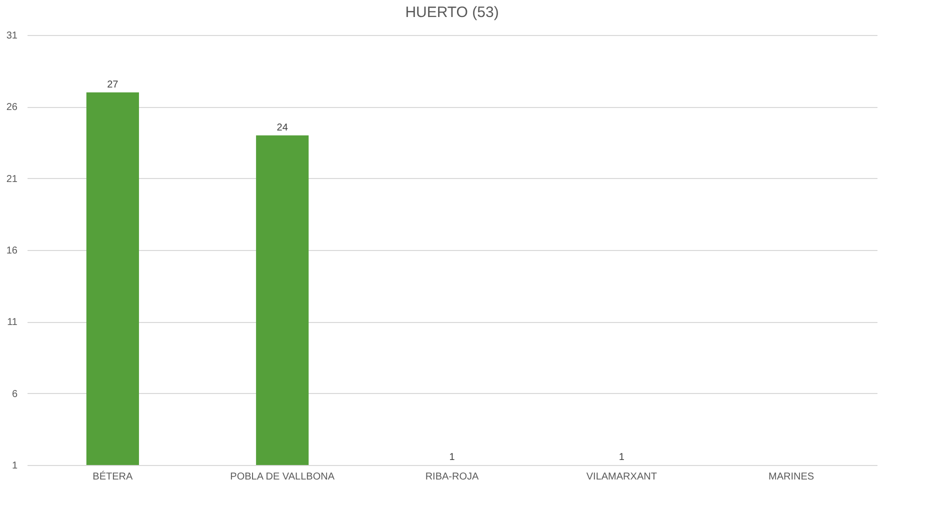 The width and height of the screenshot is (927, 526). What do you see at coordinates (452, 477) in the screenshot?
I see `x-tick-label: RIBA-ROJA` at bounding box center [452, 477].